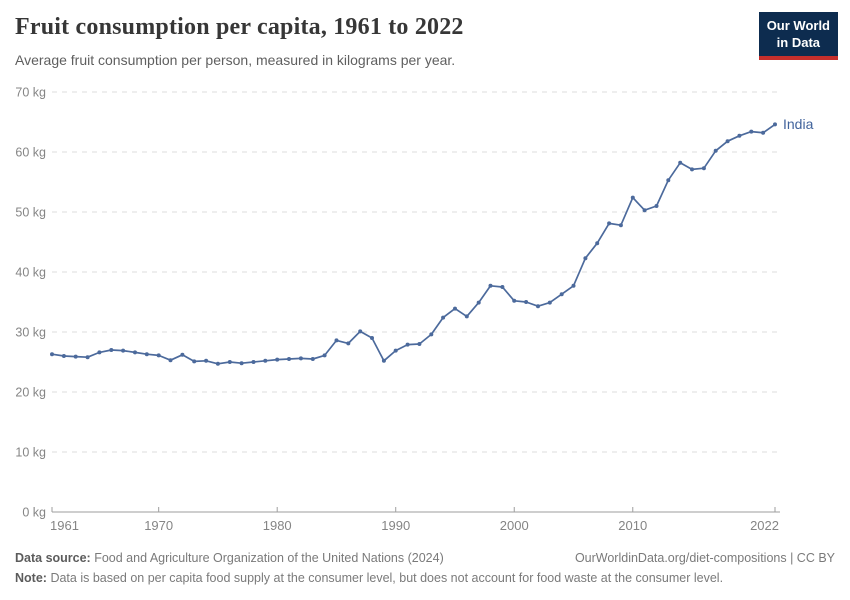  What do you see at coordinates (30, 453) in the screenshot?
I see `y-axis-tick-label: 10 kg` at bounding box center [30, 453].